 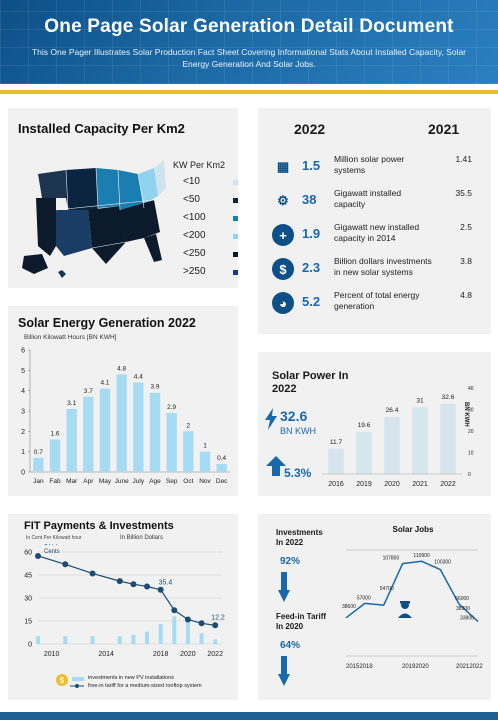 What do you see at coordinates (290, 542) in the screenshot?
I see `jobs-invest-title-line2: In 2022` at bounding box center [290, 542].